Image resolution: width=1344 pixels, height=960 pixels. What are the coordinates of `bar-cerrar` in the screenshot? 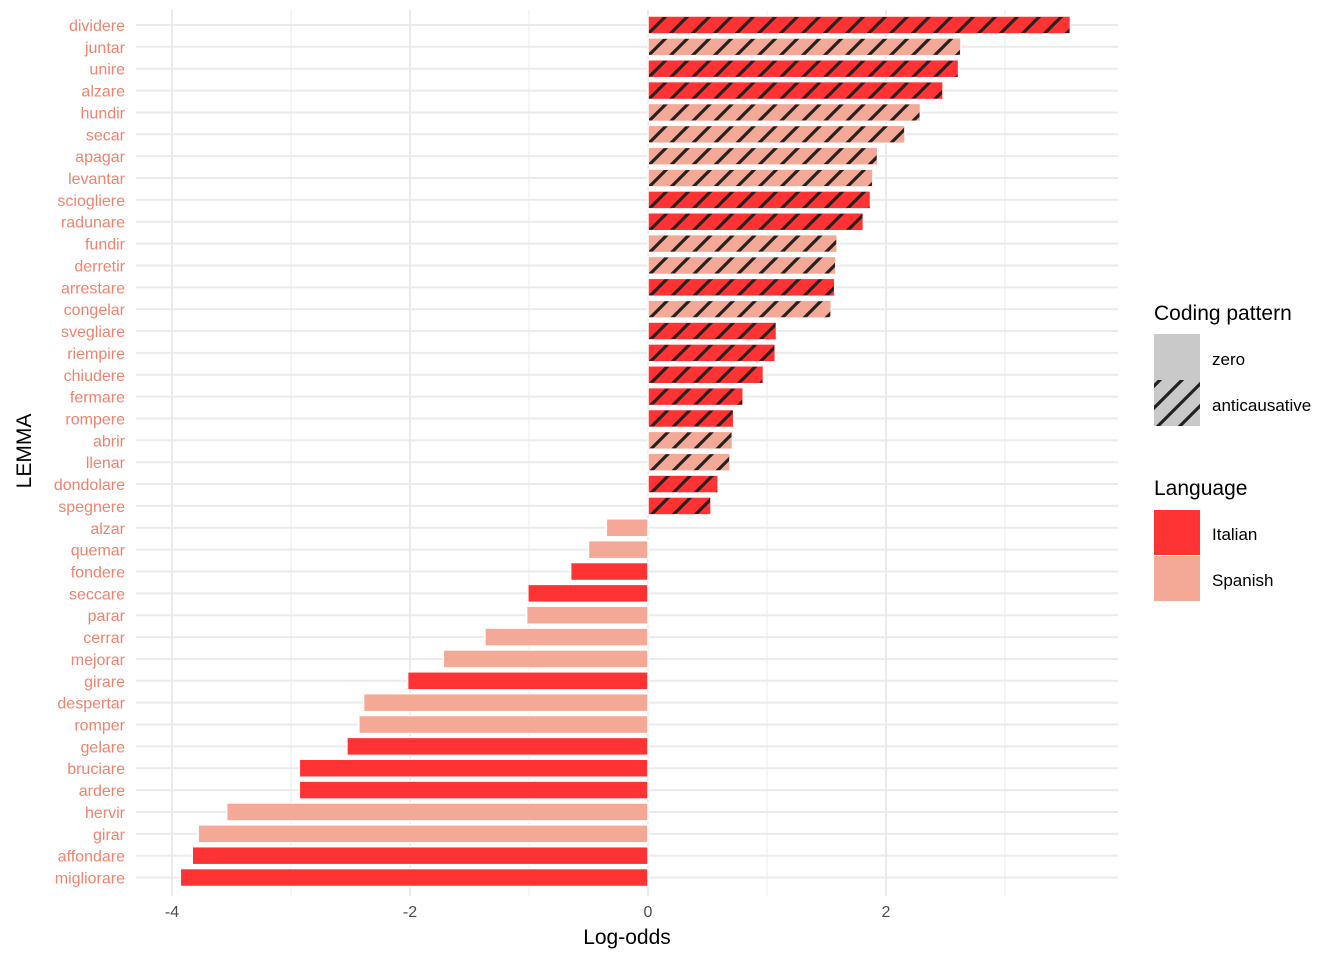 It's located at (566, 637).